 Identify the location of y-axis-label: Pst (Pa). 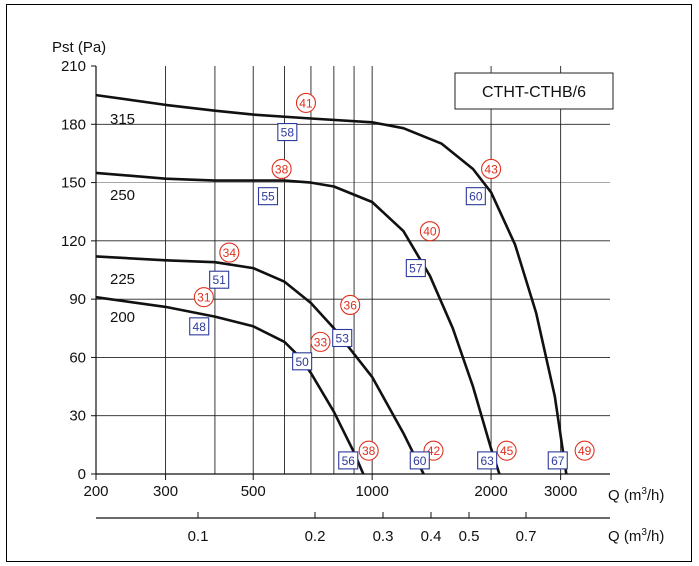
(79, 47).